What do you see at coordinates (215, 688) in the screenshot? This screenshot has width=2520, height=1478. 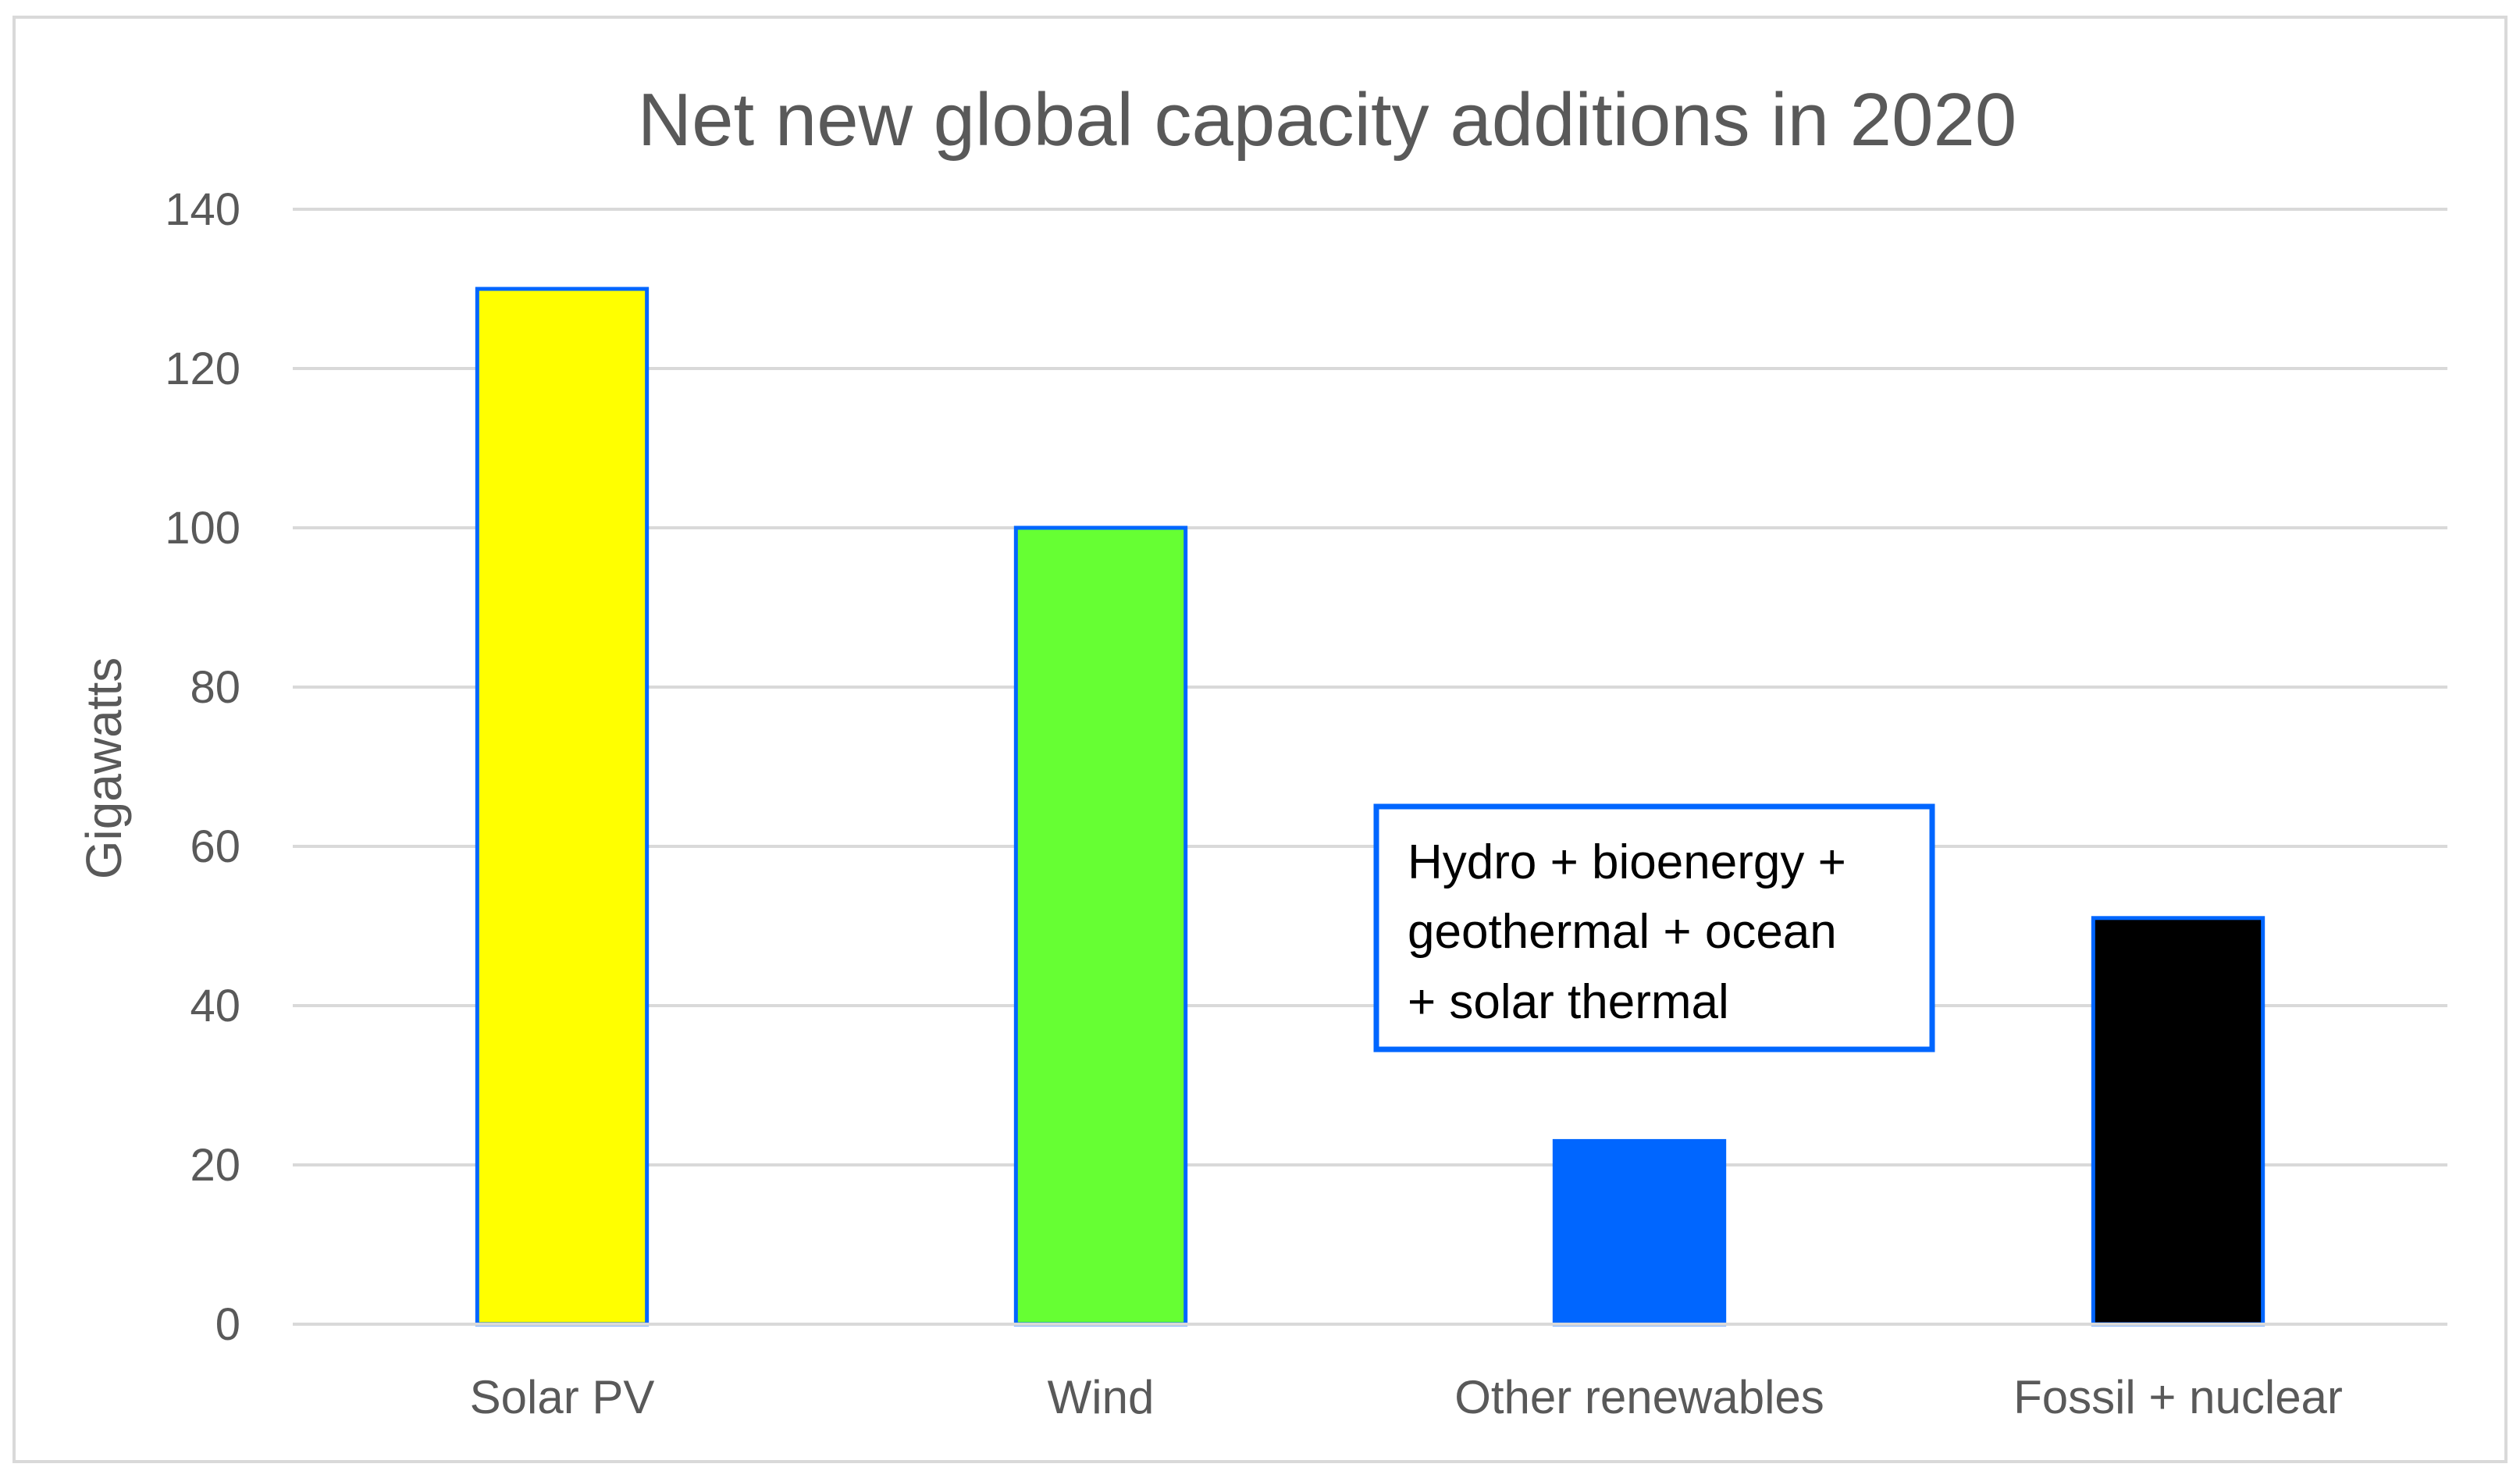 I see `y-tick-label: 80` at bounding box center [215, 688].